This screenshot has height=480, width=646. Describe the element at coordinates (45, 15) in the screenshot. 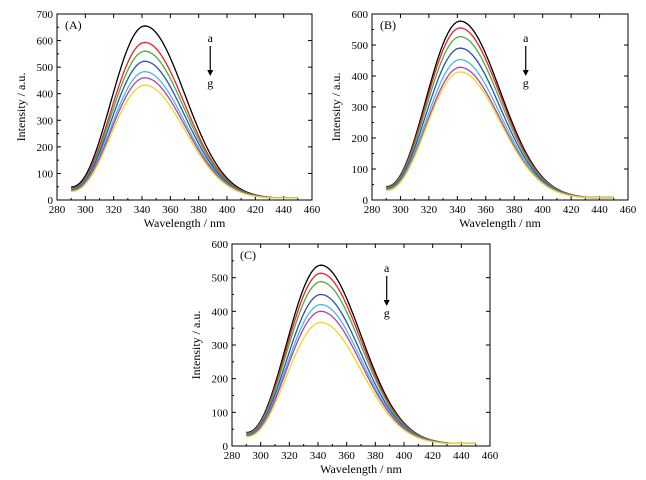

I see `y-tick-label: 700` at that location.